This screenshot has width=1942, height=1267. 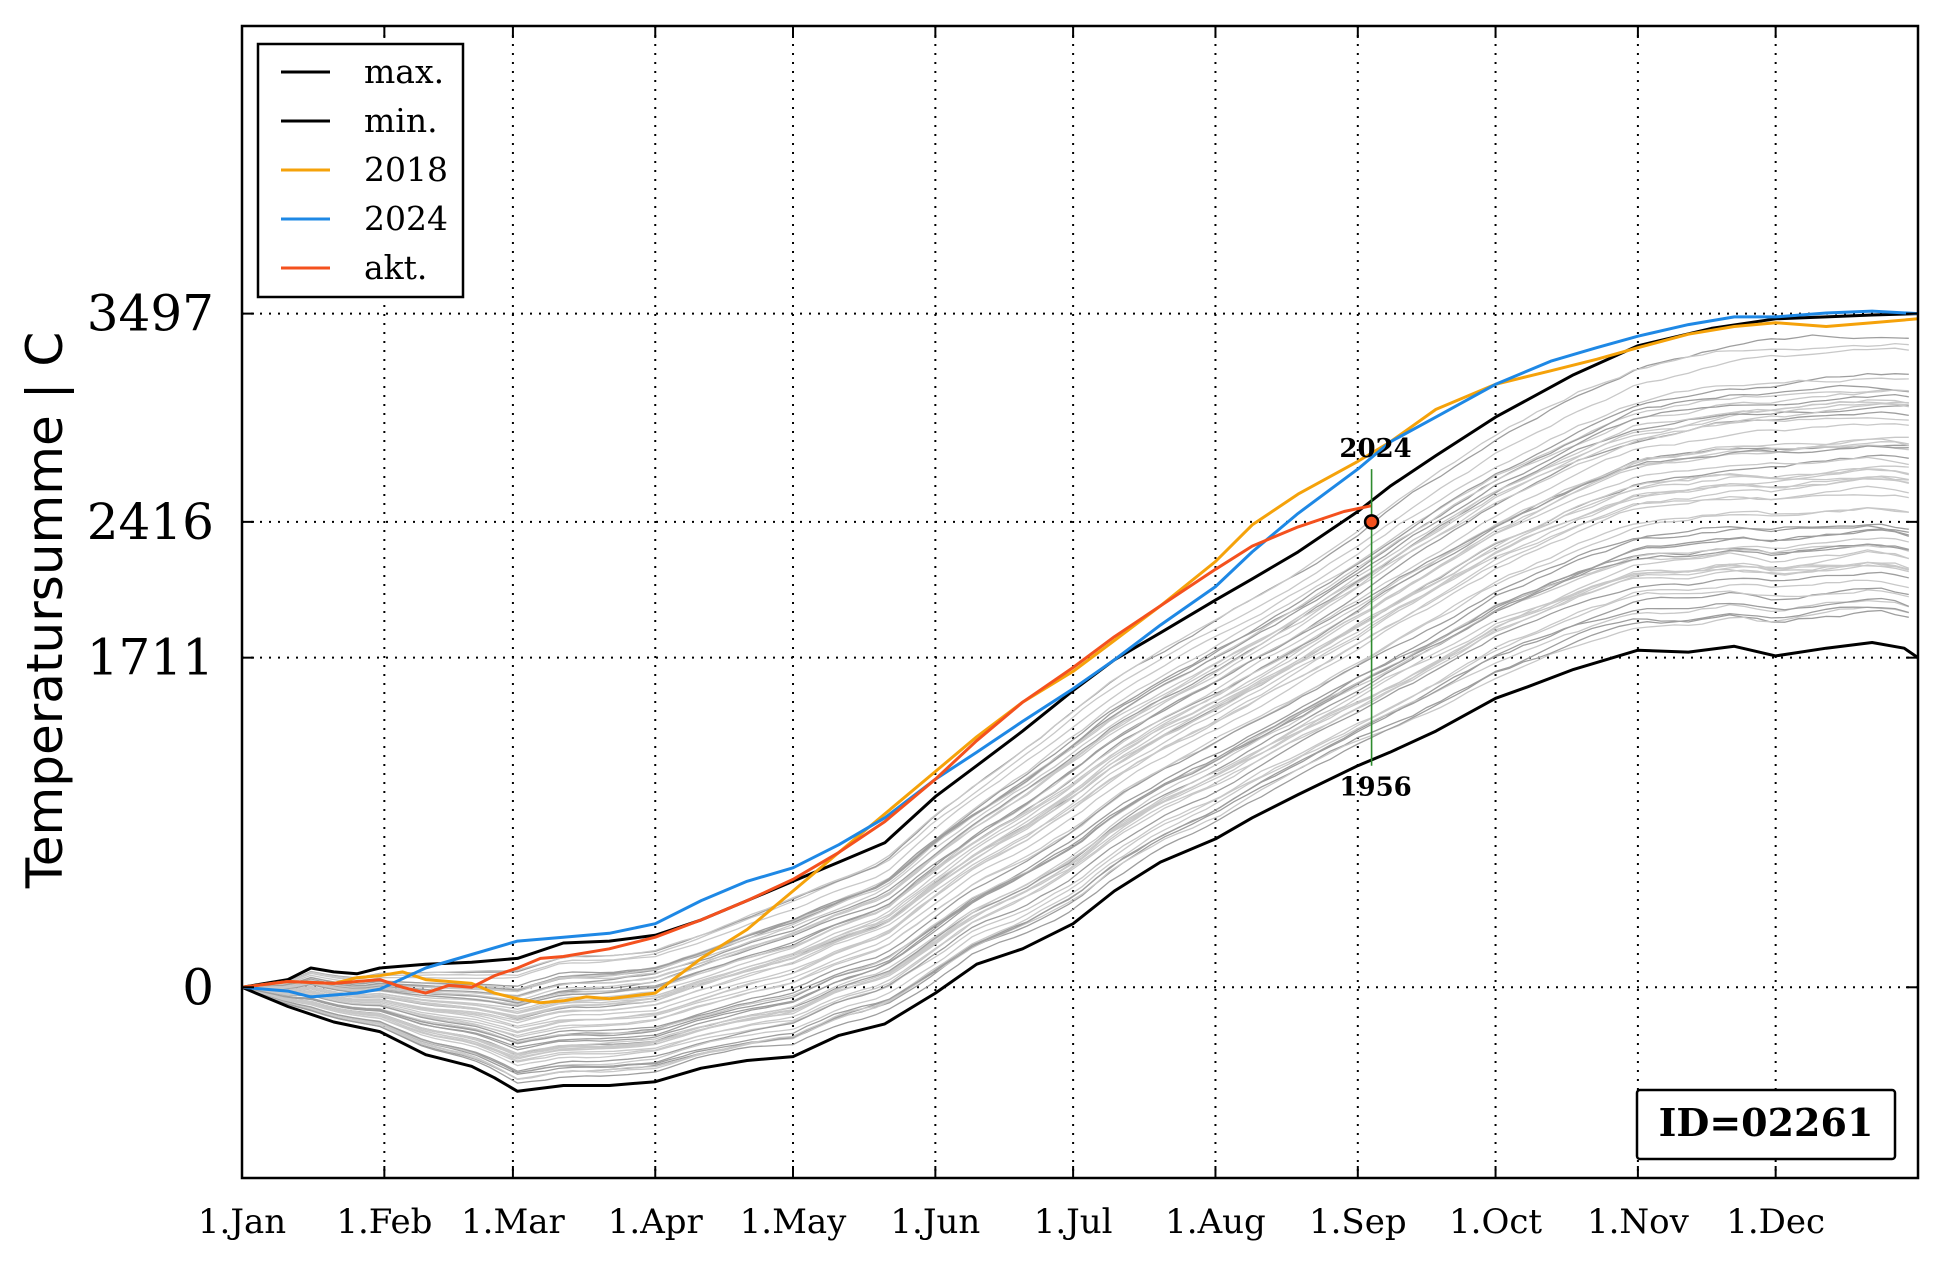 What do you see at coordinates (1775, 1222) in the screenshot?
I see `x-tick-label: 1.Dec` at bounding box center [1775, 1222].